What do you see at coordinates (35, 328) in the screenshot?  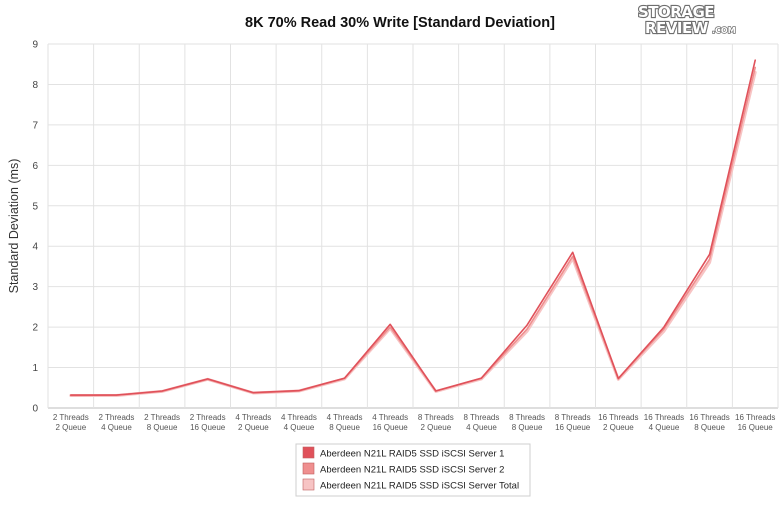 I see `y-tick-label: 2` at bounding box center [35, 328].